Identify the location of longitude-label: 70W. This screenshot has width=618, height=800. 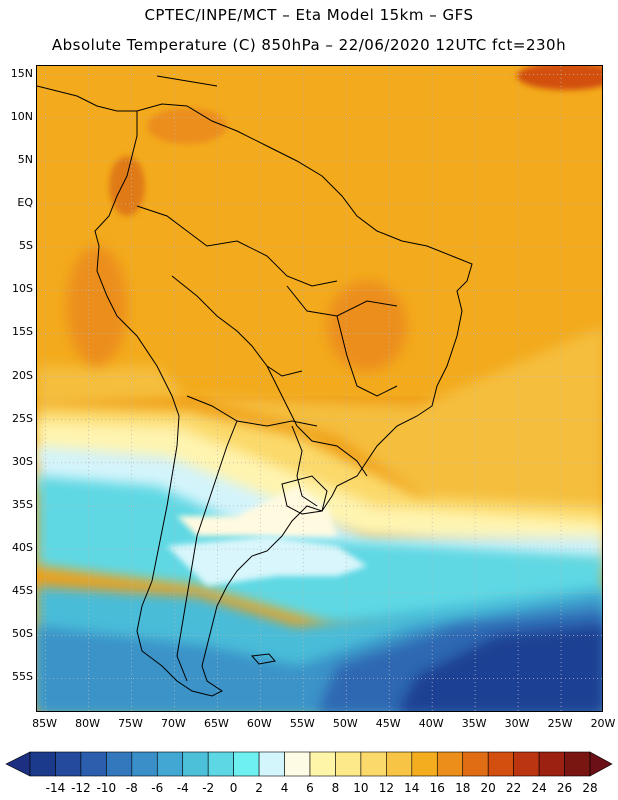
(173, 723).